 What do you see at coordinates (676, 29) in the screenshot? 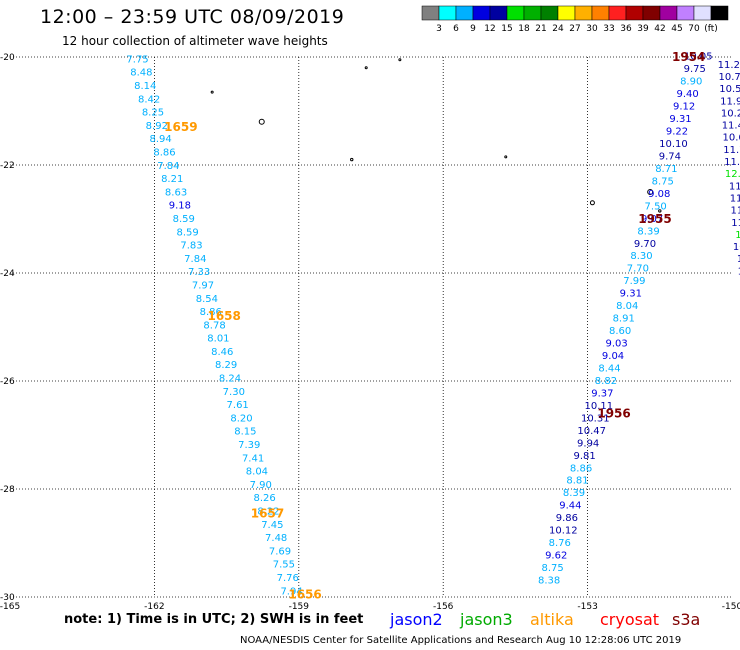
I see `colorbar-label: 45` at bounding box center [676, 29].